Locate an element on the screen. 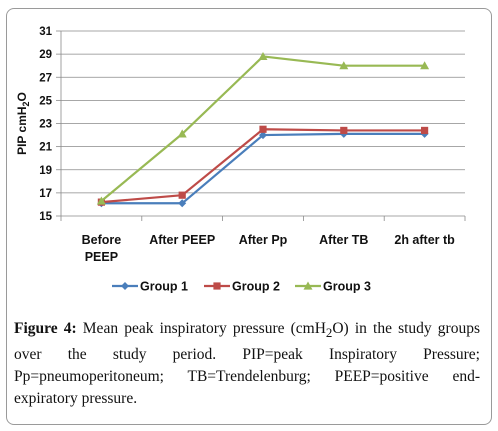 Image resolution: width=498 pixels, height=431 pixels. y-tick-label: 27 is located at coordinates (45, 78).